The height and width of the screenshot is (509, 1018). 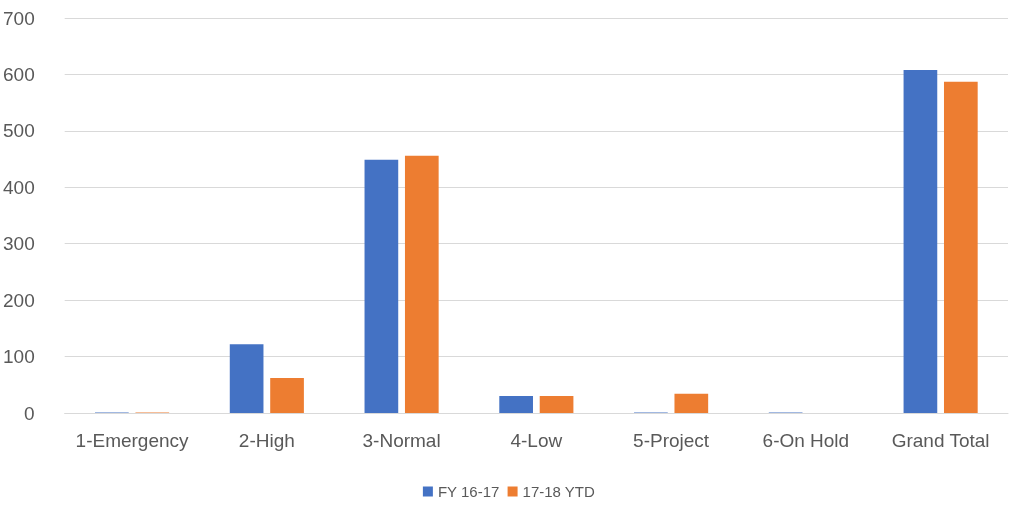 I want to click on y-tick-label: 500, so click(x=19, y=131).